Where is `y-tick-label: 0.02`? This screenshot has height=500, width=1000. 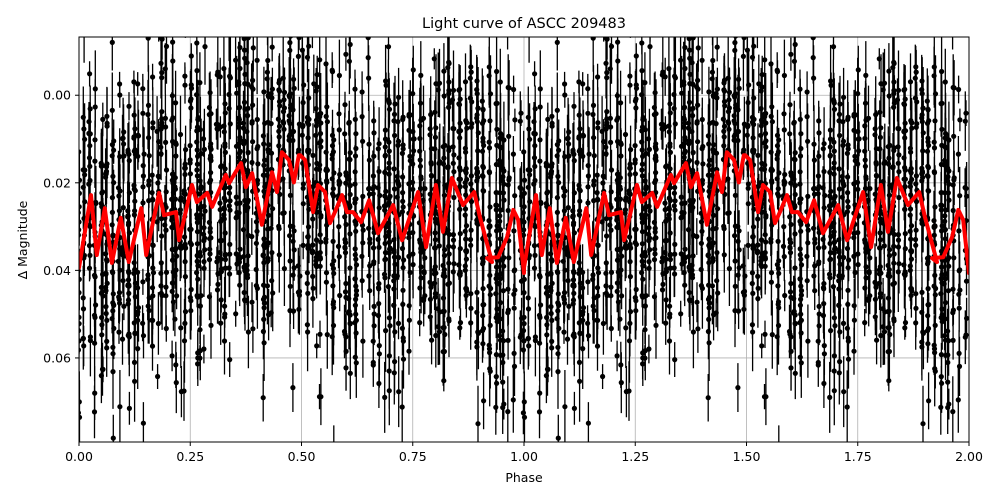
y-tick-label: 0.02 is located at coordinates (57, 182).